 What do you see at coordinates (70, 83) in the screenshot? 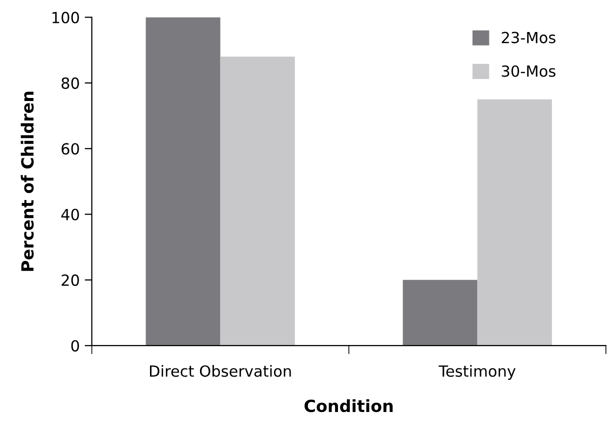
I see `y-tick-label: 80` at bounding box center [70, 83].